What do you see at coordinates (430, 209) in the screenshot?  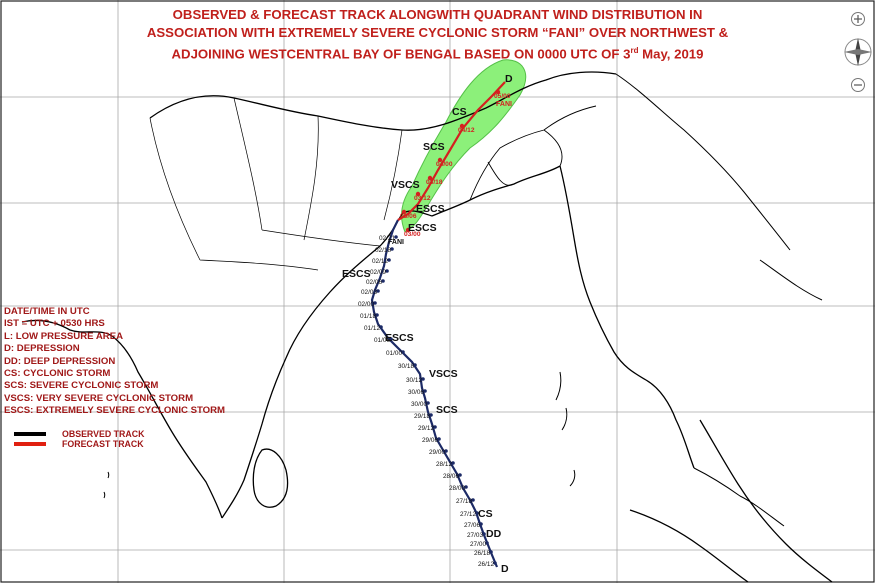 I see `fc-intensity-escs-2: ESCS` at bounding box center [430, 209].